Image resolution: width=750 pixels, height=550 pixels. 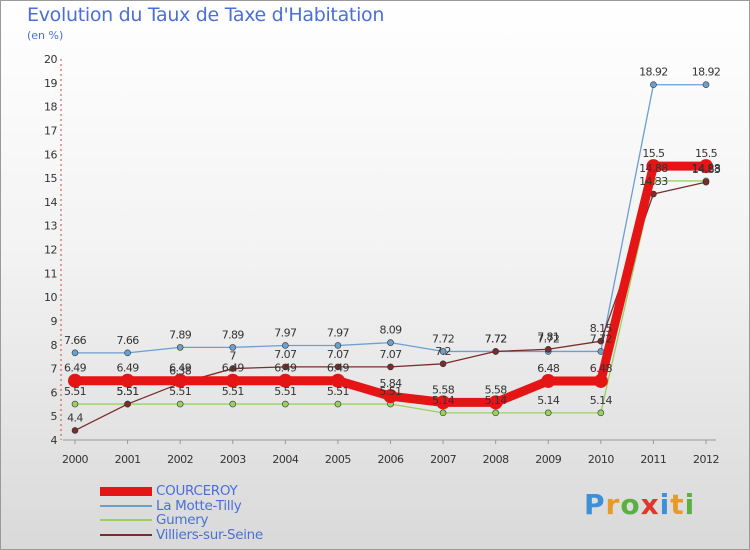 What do you see at coordinates (75, 417) in the screenshot?
I see `data-label-villiers-sur-seine: 4.4` at bounding box center [75, 417].